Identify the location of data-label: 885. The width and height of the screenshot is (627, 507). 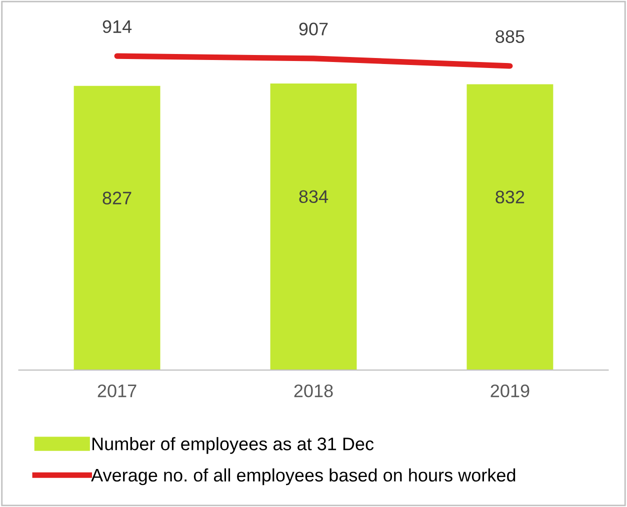
(510, 36).